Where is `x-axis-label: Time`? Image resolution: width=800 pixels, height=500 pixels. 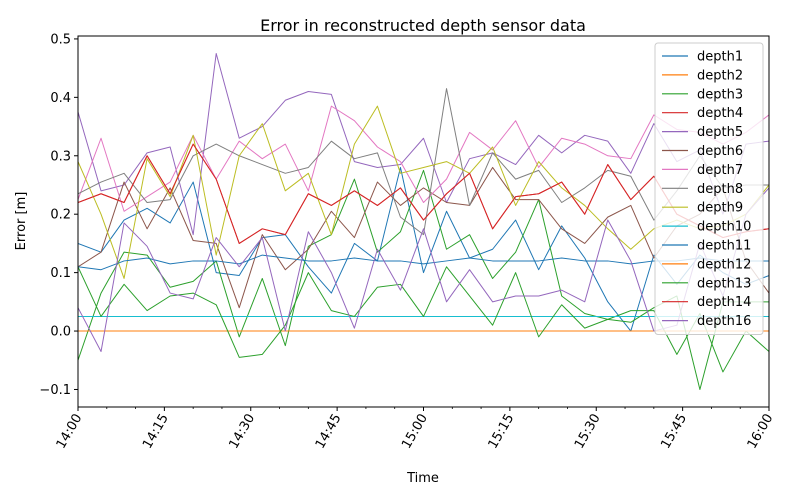 x-axis-label: Time is located at coordinates (422, 478).